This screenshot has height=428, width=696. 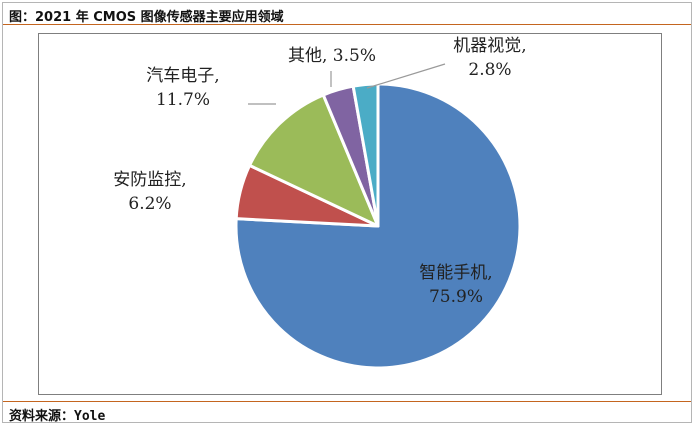 I want to click on source-bar: 资料来源：Yole, so click(x=347, y=412).